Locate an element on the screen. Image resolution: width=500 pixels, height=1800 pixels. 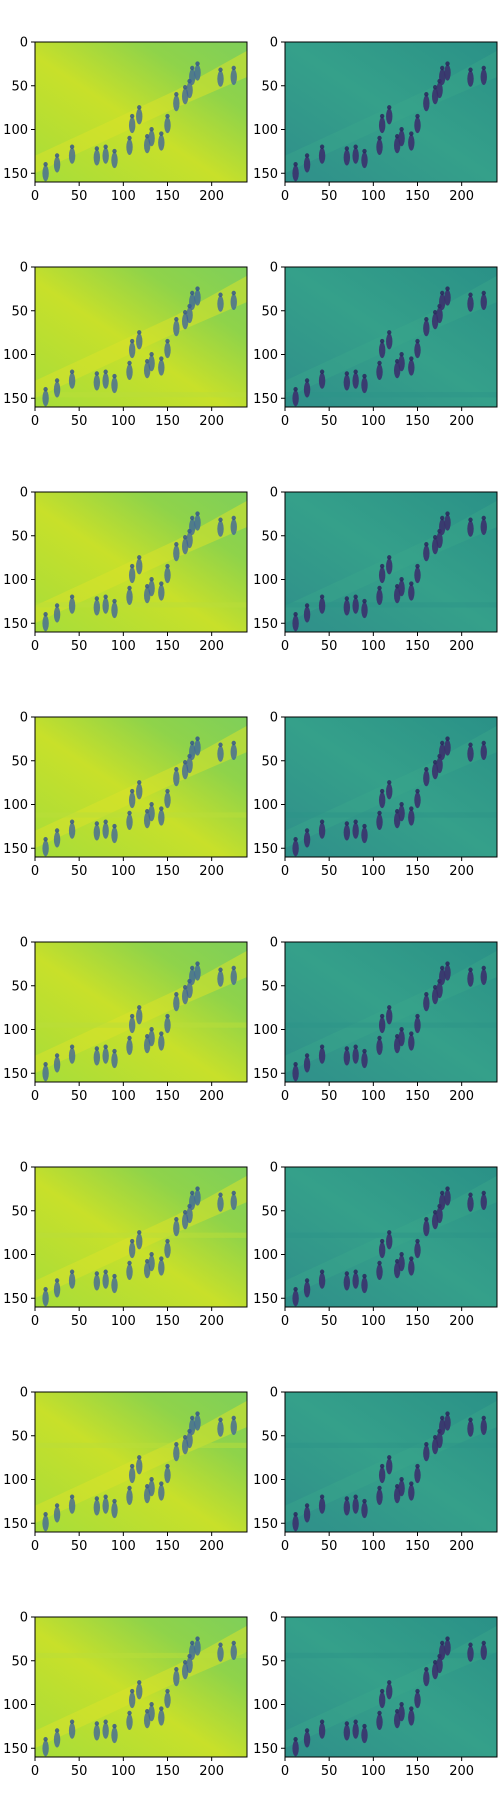
x-tick-label: 0 is located at coordinates (35, 421).